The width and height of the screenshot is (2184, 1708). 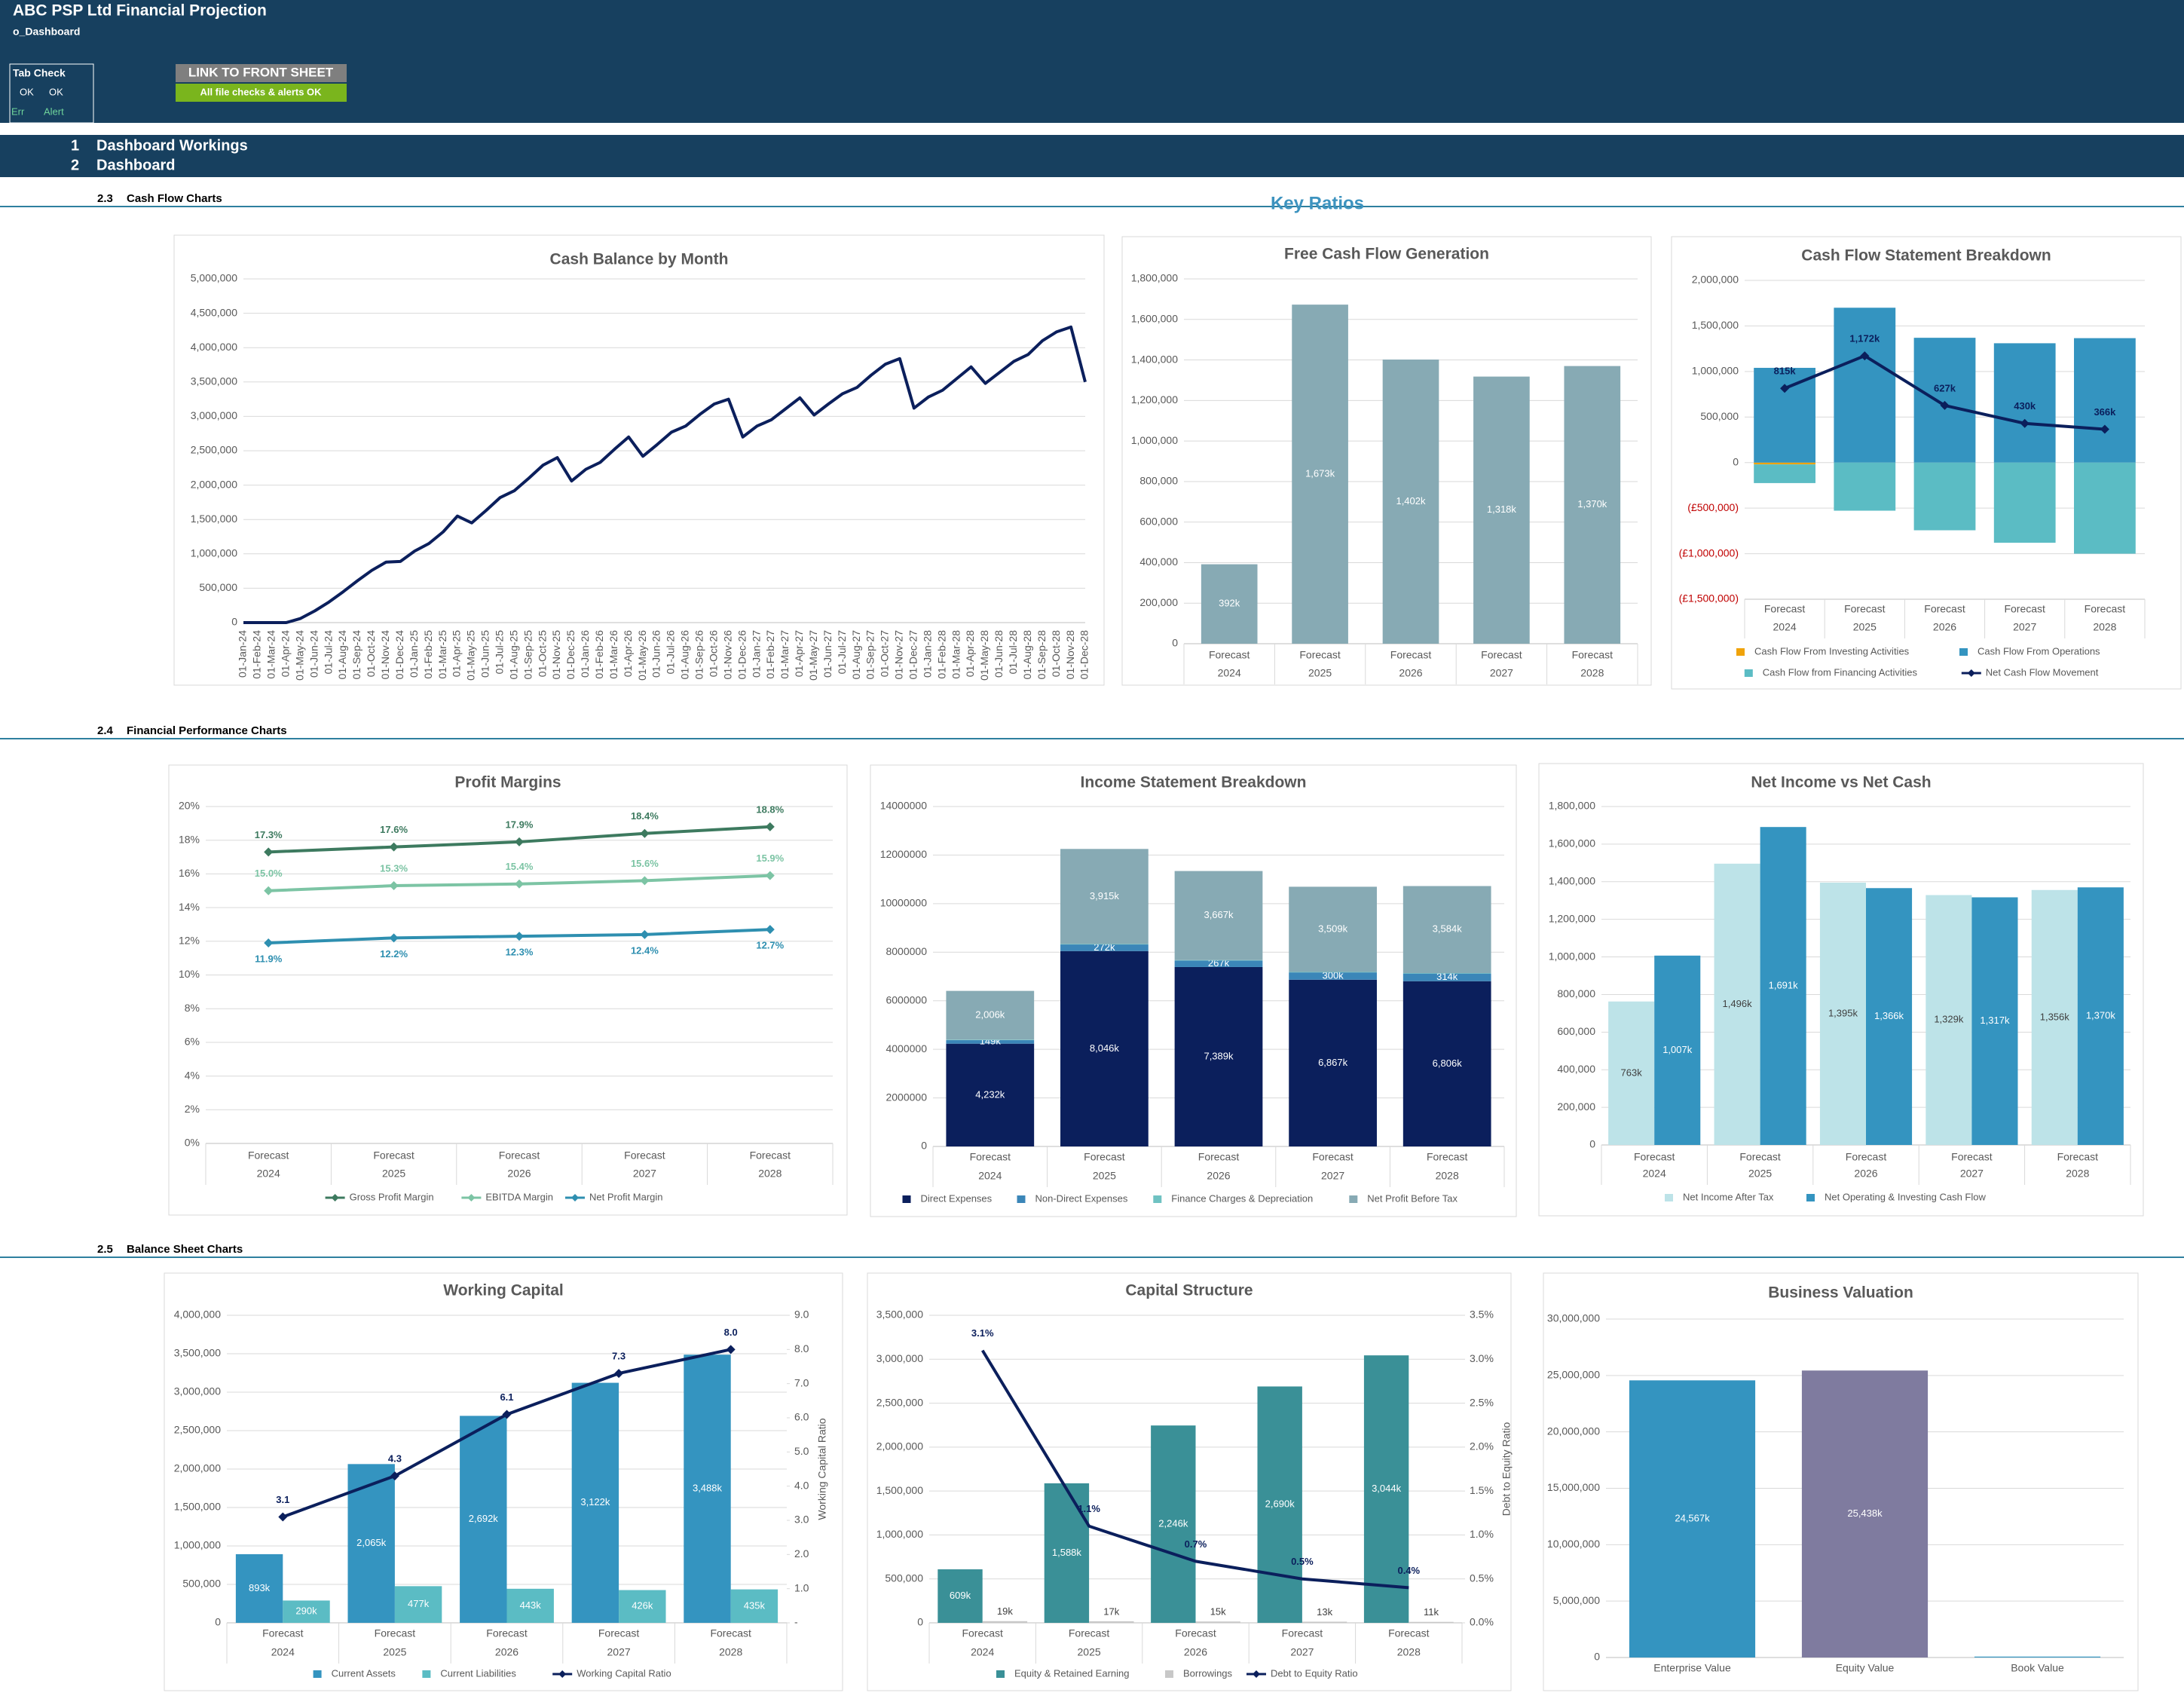 I want to click on x-tick-label: Book Value, so click(x=2037, y=1668).